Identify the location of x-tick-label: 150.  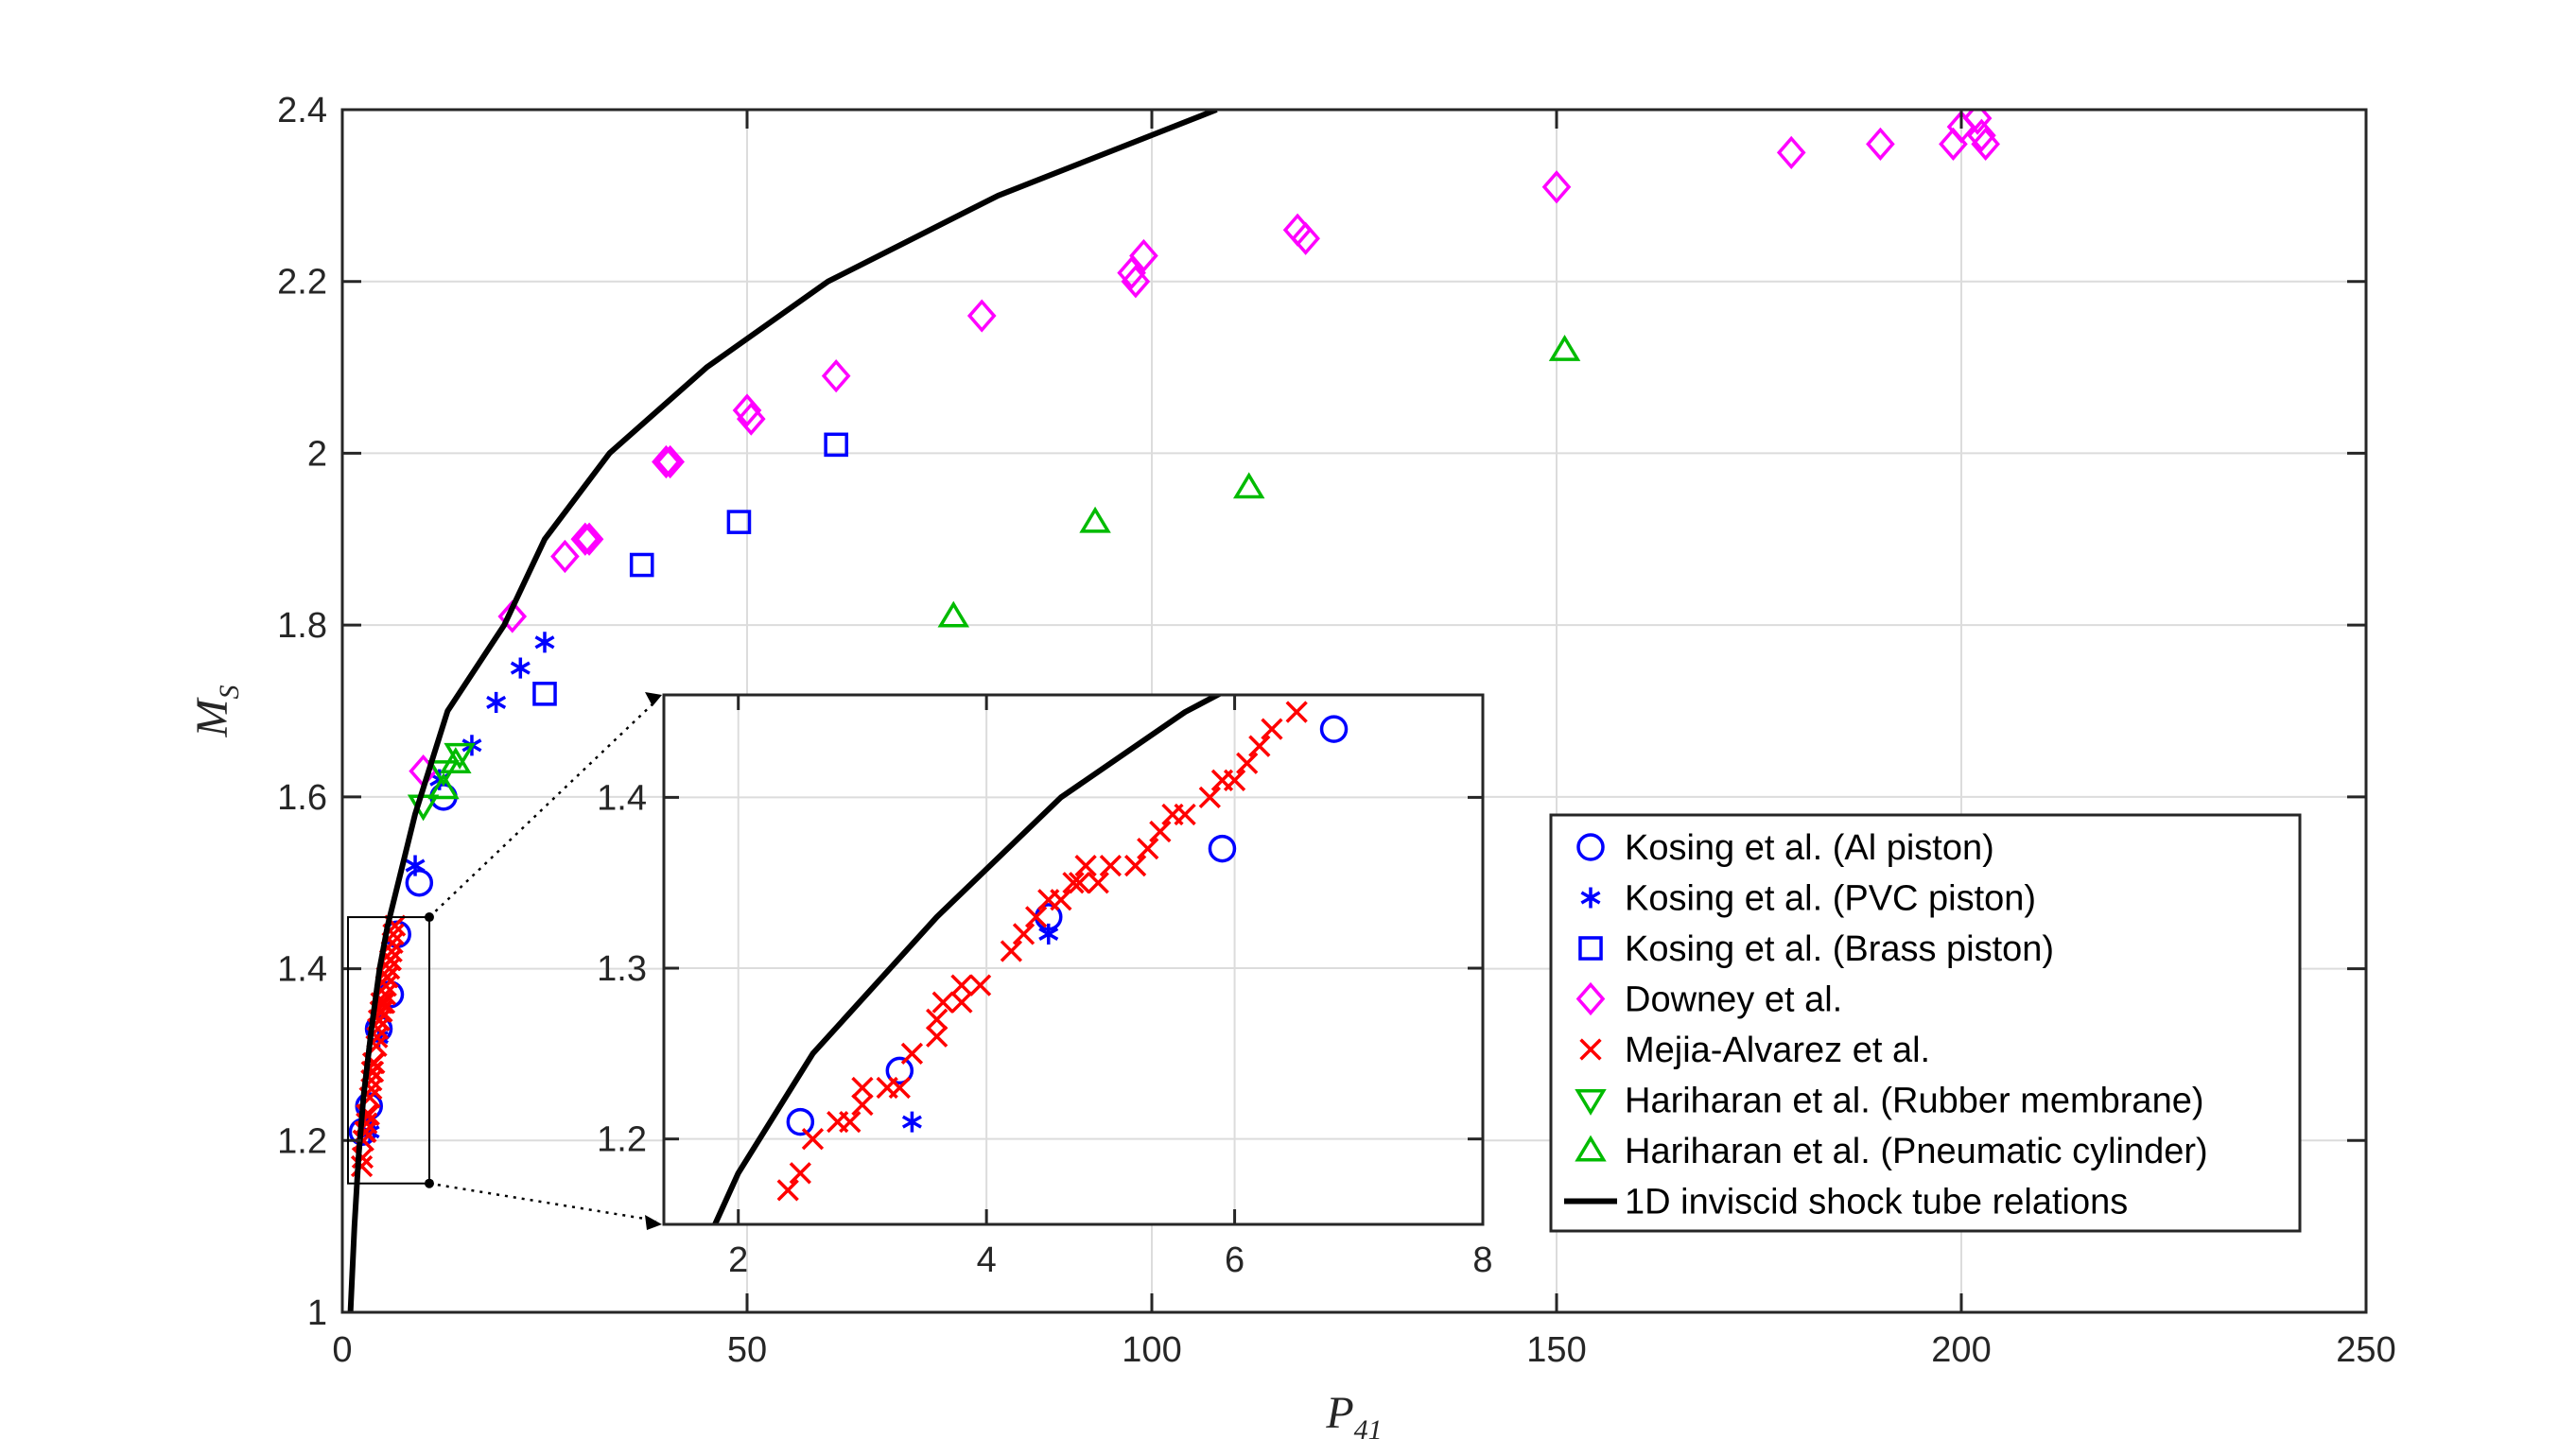
(1556, 1350).